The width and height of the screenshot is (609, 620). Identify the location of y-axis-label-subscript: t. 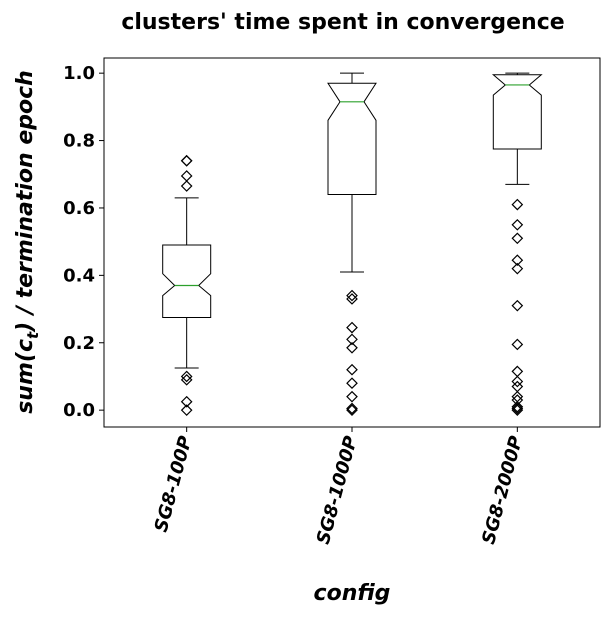
(33, 335).